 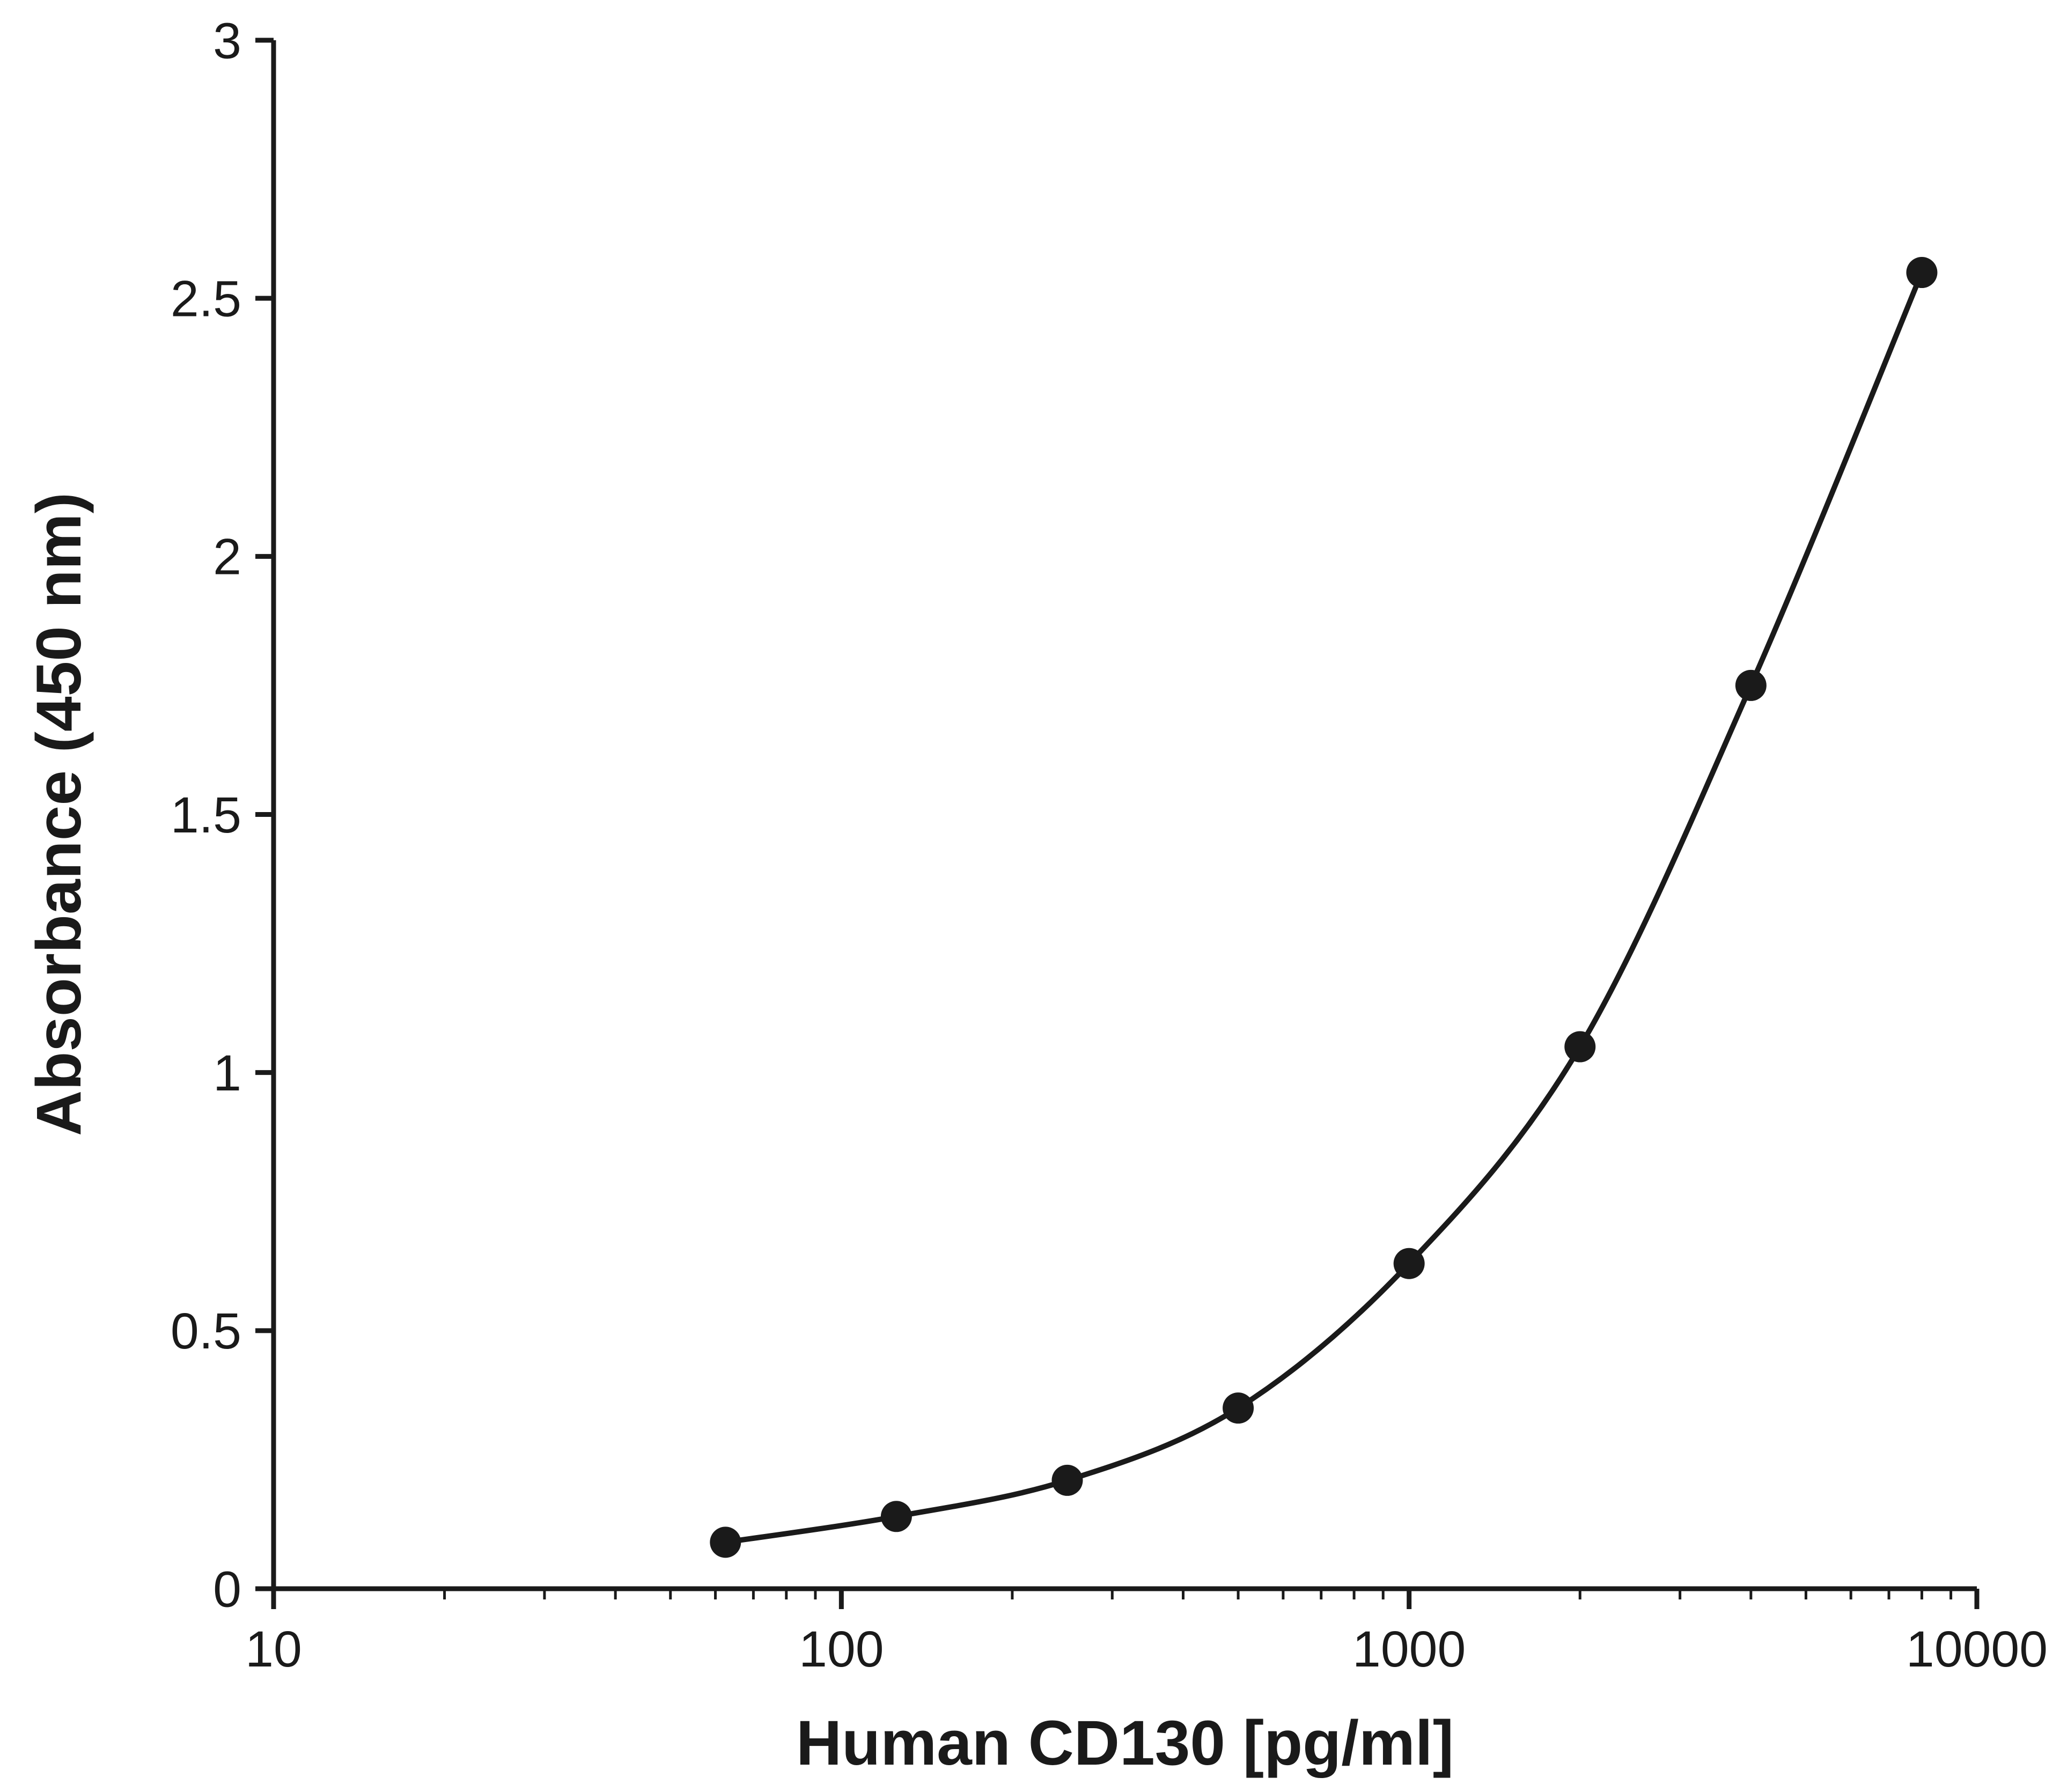 I want to click on y-tick-label: 2, so click(x=227, y=557).